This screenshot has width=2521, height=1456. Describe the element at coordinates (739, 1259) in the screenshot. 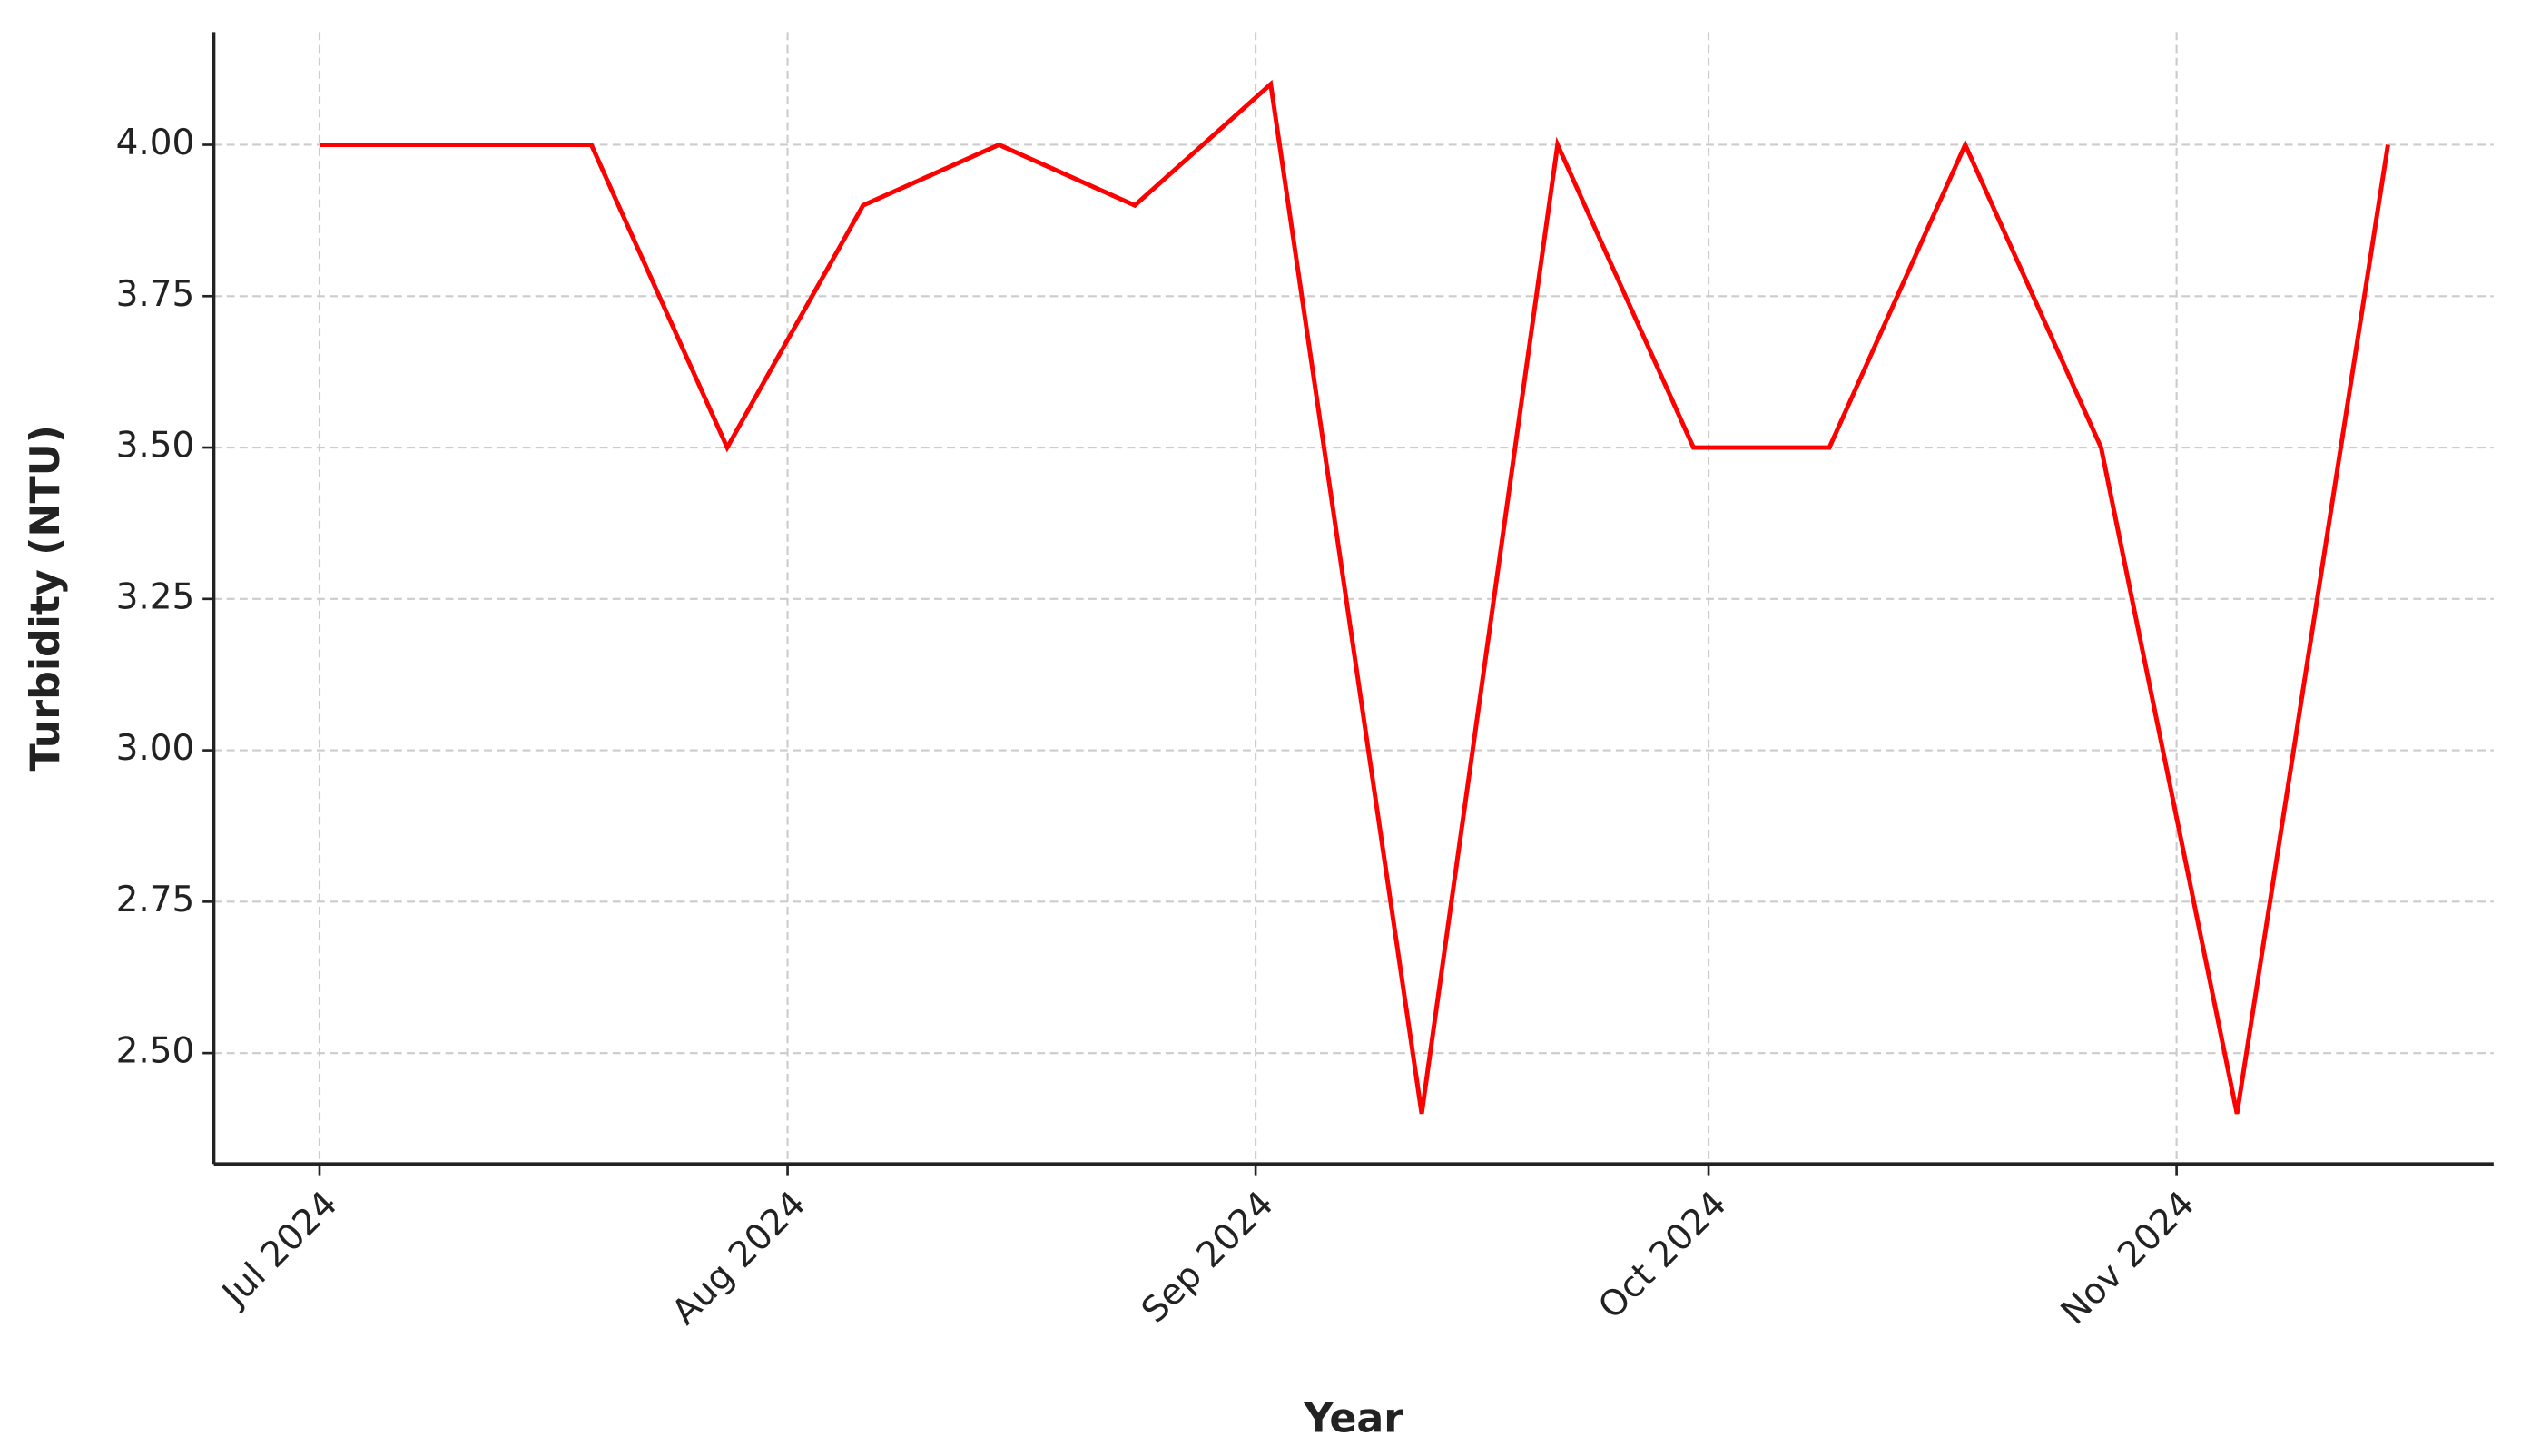

I see `x-tick-label: Aug 2024` at that location.